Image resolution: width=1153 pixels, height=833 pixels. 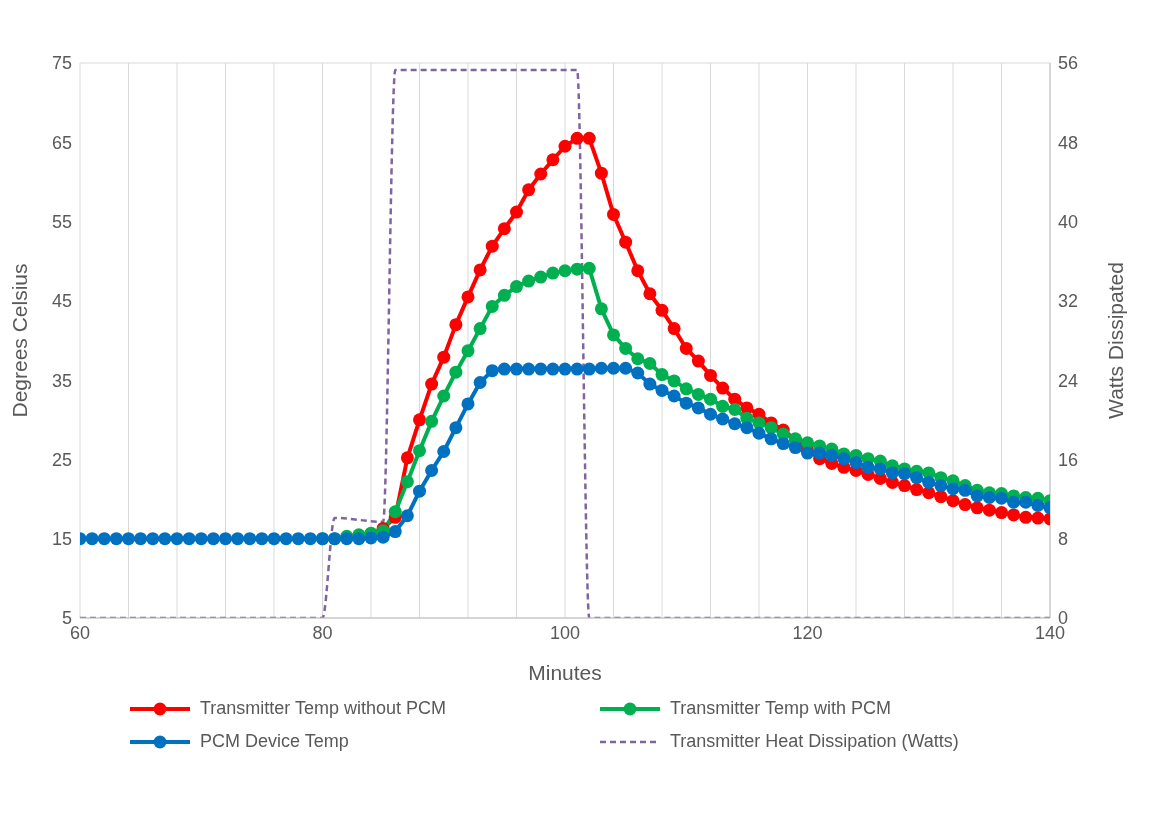 What do you see at coordinates (61, 221) in the screenshot?
I see `y-tick-label: 55` at bounding box center [61, 221].